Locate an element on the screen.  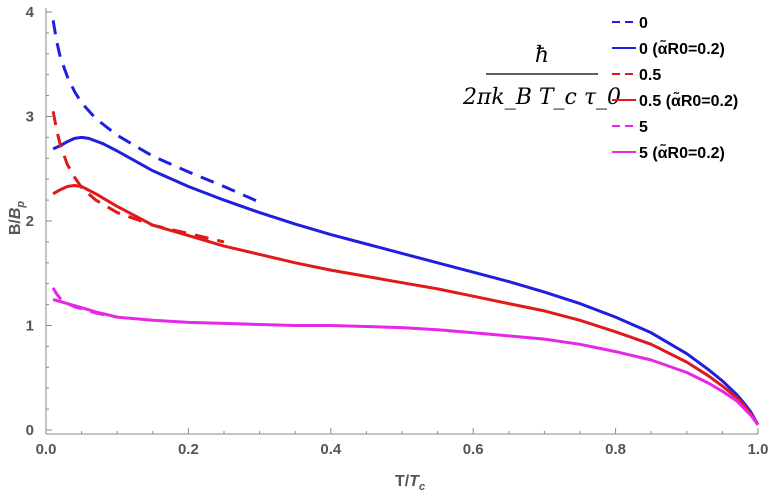
x-axis-title: T/Tc is located at coordinates (410, 483).